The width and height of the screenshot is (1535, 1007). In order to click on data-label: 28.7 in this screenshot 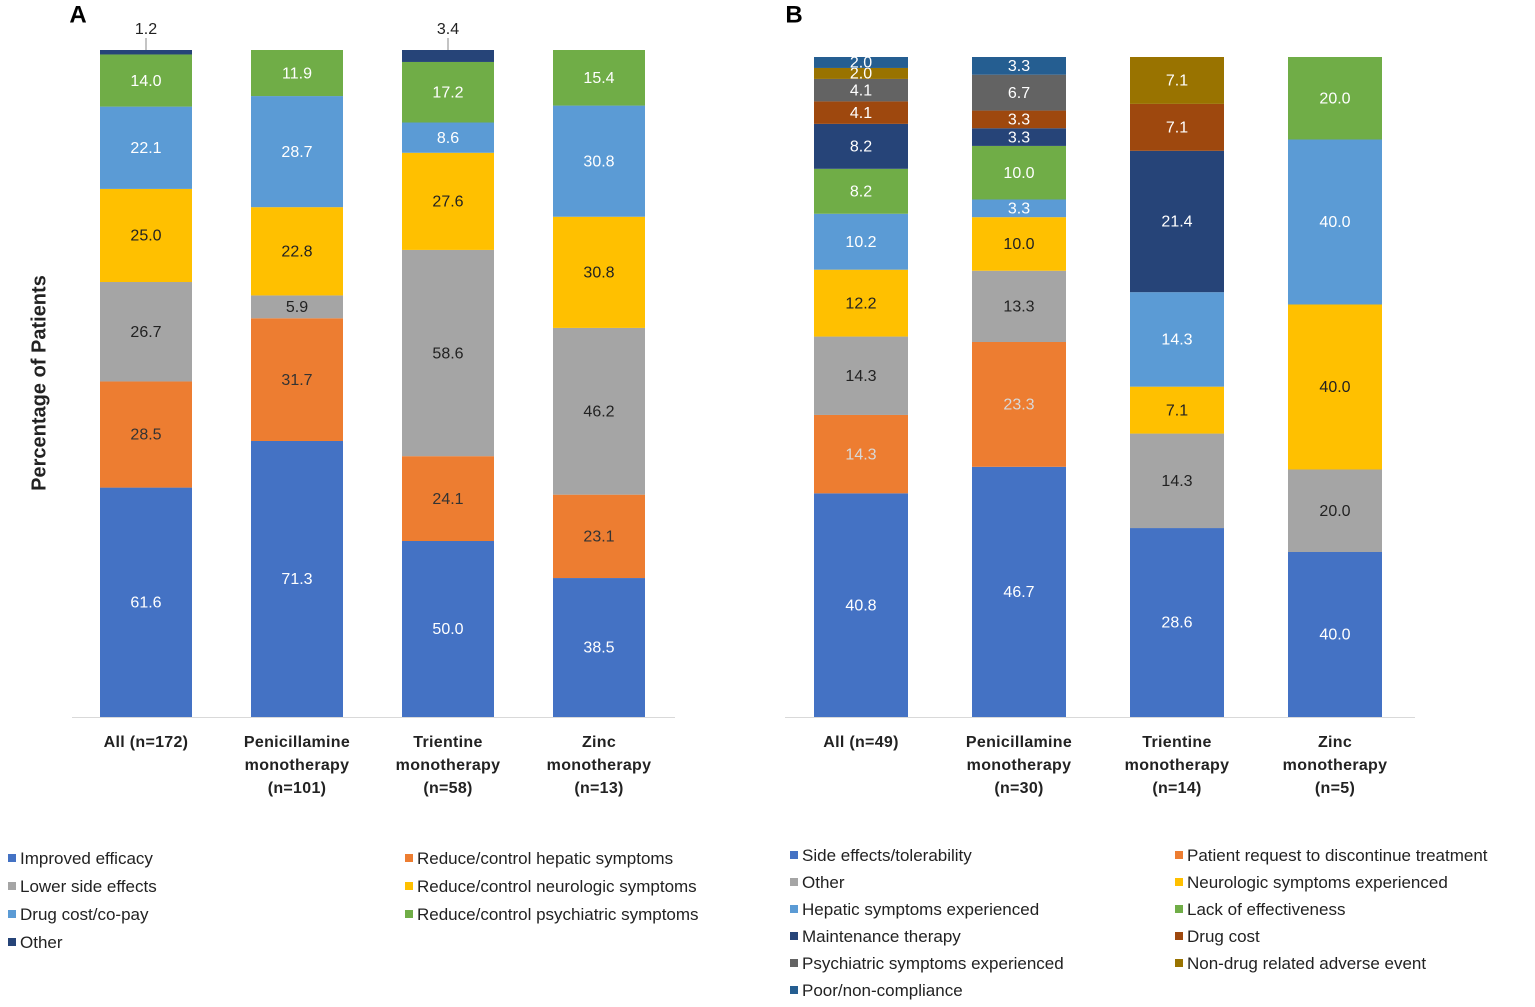, I will do `click(296, 152)`.